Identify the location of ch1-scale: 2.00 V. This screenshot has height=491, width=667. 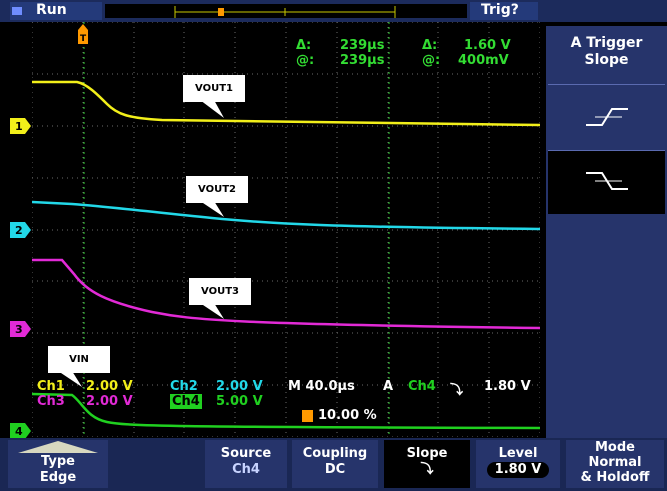
(109, 386).